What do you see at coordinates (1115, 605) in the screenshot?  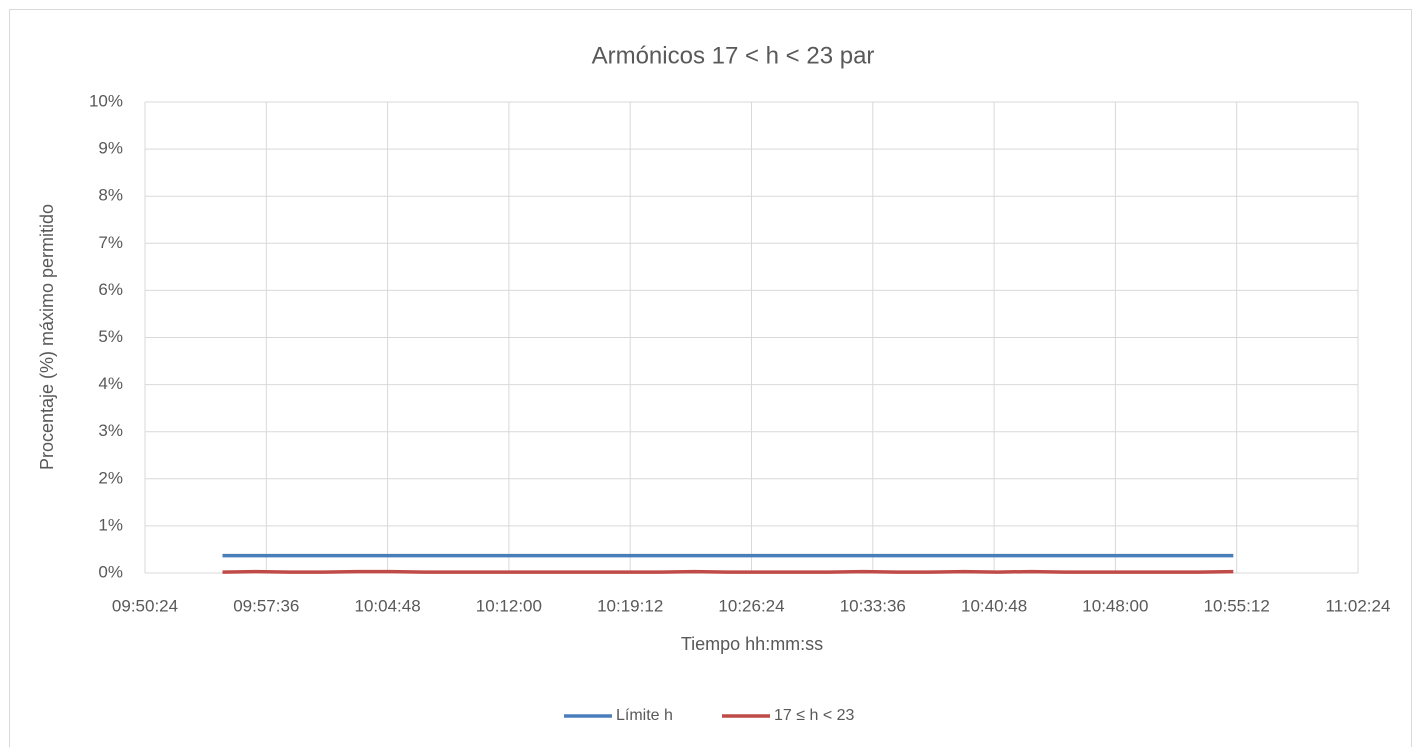 I see `x-tick-label: 10:48:00` at bounding box center [1115, 605].